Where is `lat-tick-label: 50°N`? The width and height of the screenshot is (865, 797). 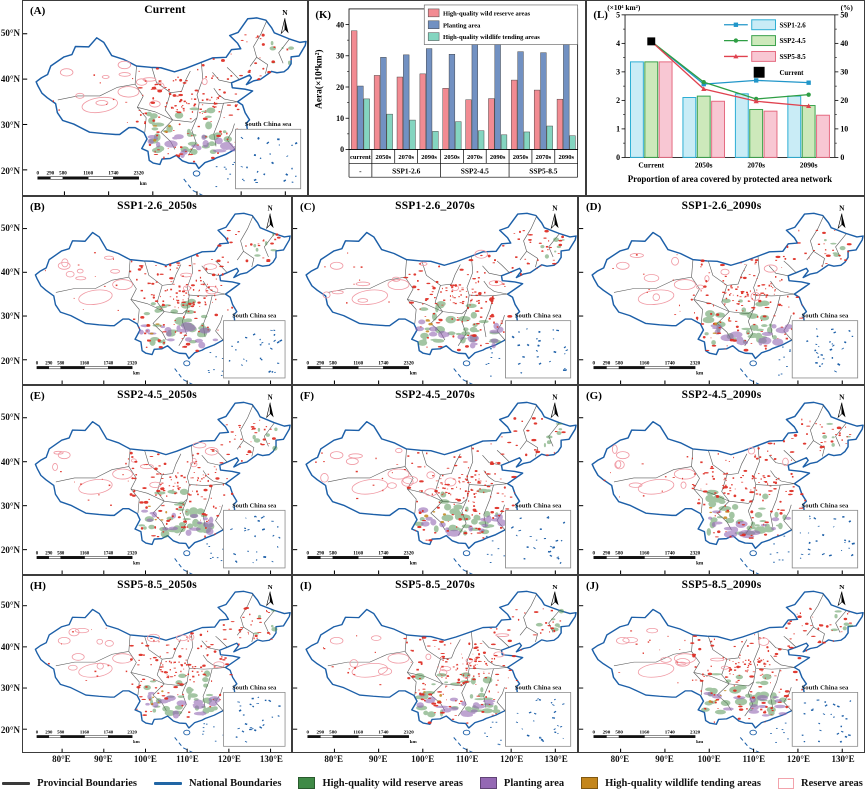 lat-tick-label: 50°N is located at coordinates (10, 605).